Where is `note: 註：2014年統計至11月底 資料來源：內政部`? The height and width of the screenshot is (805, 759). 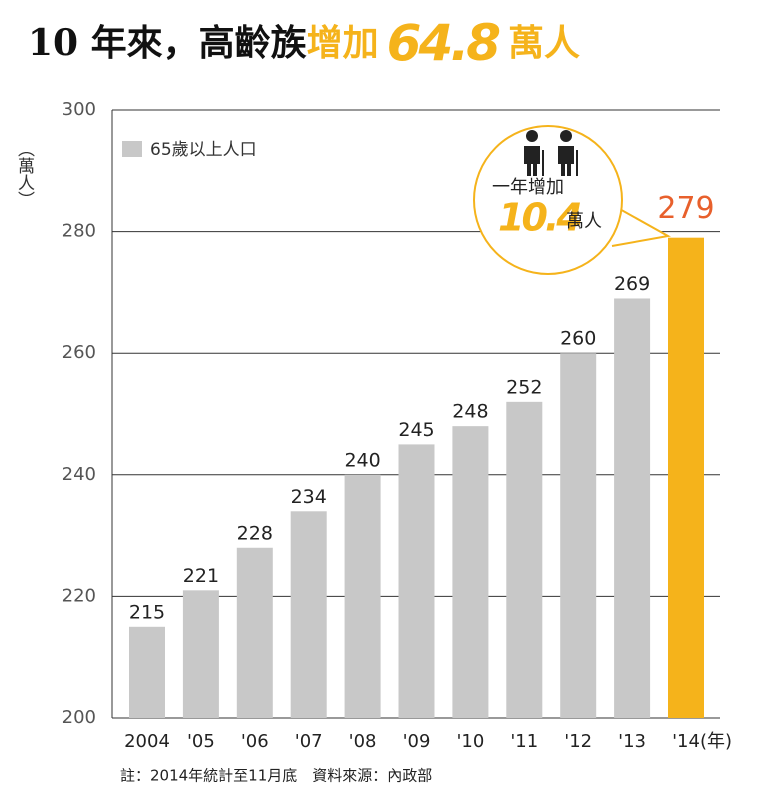 note: 註：2014年統計至11月底 資料來源：內政部 is located at coordinates (276, 776).